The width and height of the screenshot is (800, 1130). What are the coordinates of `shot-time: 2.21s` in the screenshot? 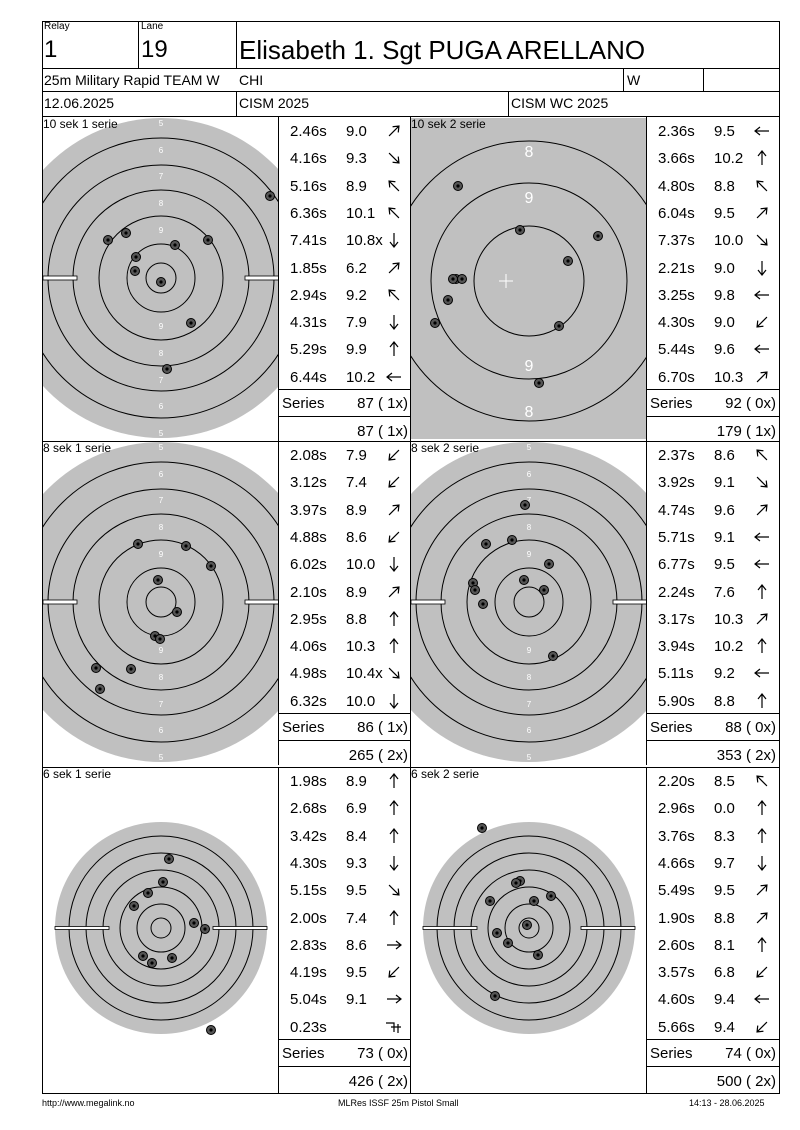 It's located at (676, 268).